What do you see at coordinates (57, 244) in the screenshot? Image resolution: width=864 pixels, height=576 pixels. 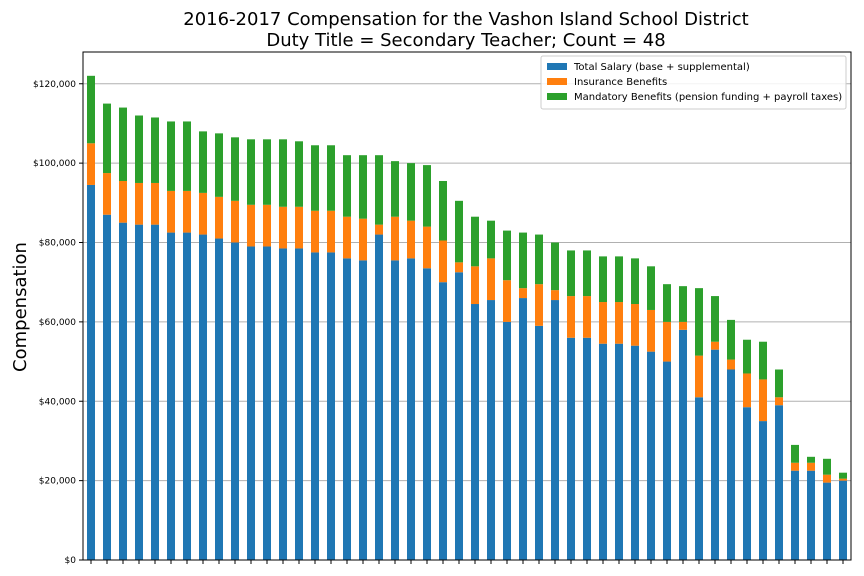 I see `y-tick-label: $80,000` at bounding box center [57, 244].